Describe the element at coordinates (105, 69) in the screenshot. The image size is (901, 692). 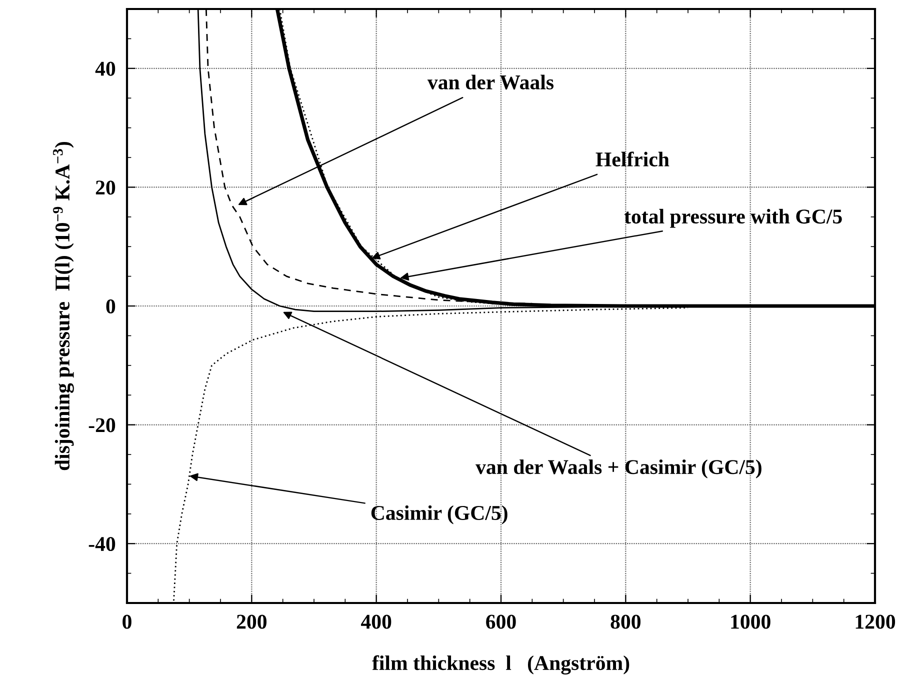
I see `y-tick-label: 40` at that location.